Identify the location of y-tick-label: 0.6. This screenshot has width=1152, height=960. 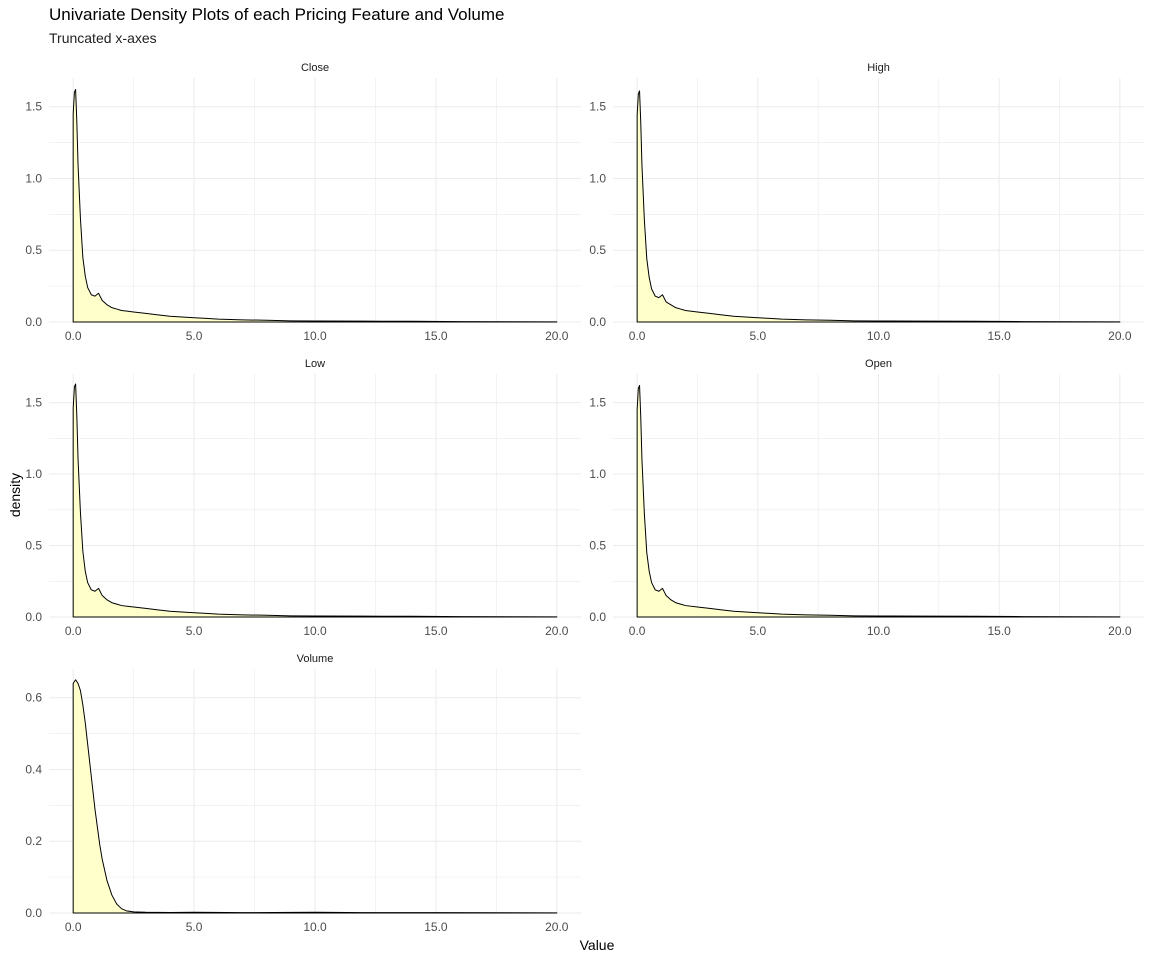
(33, 698).